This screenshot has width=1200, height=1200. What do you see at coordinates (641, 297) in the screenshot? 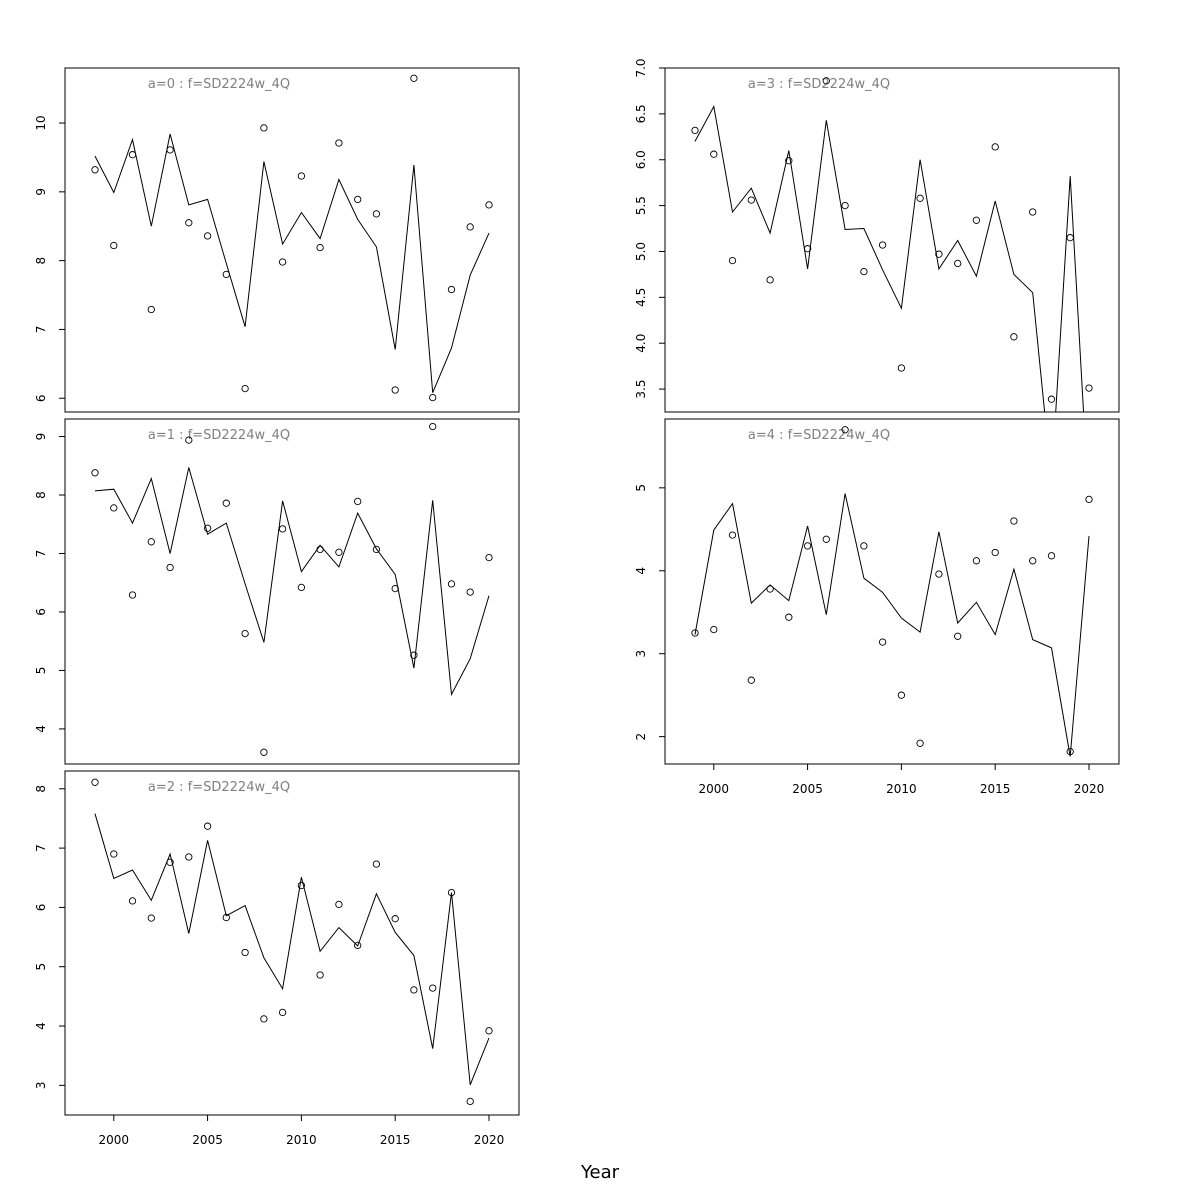
I see `y-tick-label: 4.5` at bounding box center [641, 297].